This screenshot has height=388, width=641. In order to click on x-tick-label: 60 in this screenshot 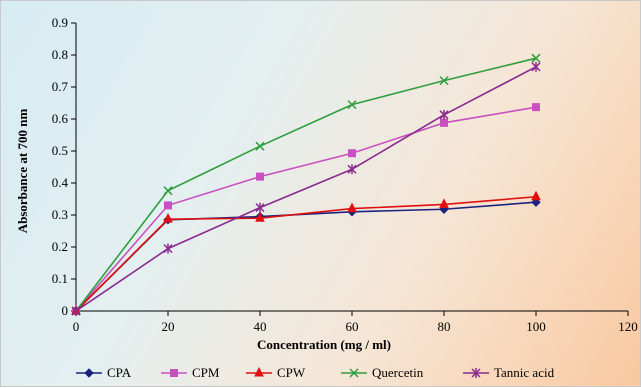, I will do `click(352, 326)`.